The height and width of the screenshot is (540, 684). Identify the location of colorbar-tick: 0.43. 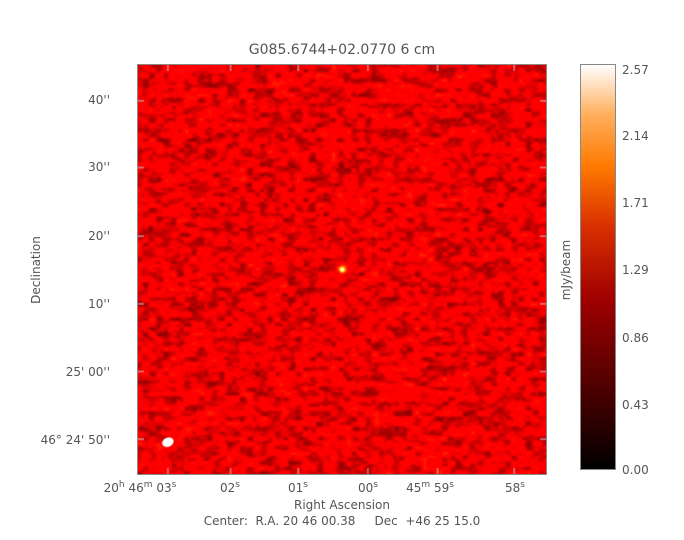
(635, 405).